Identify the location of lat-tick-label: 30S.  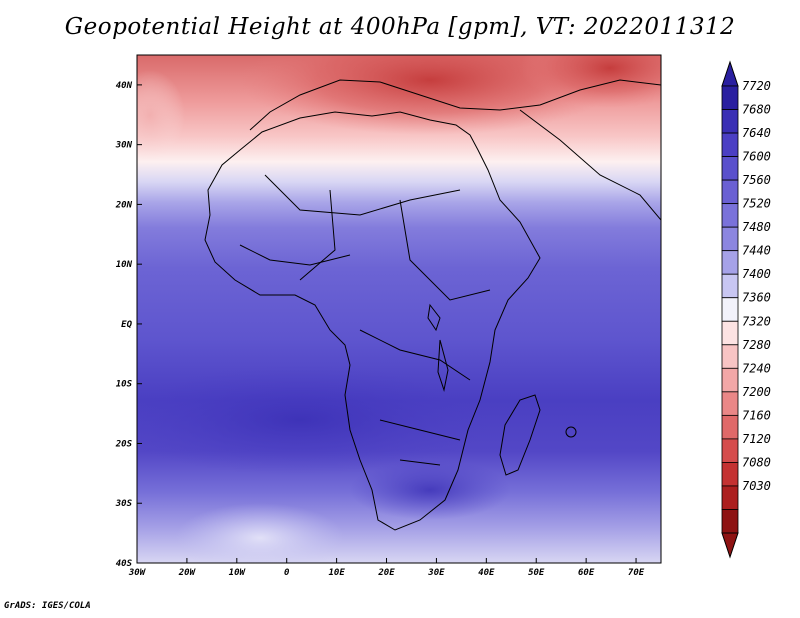
(124, 504).